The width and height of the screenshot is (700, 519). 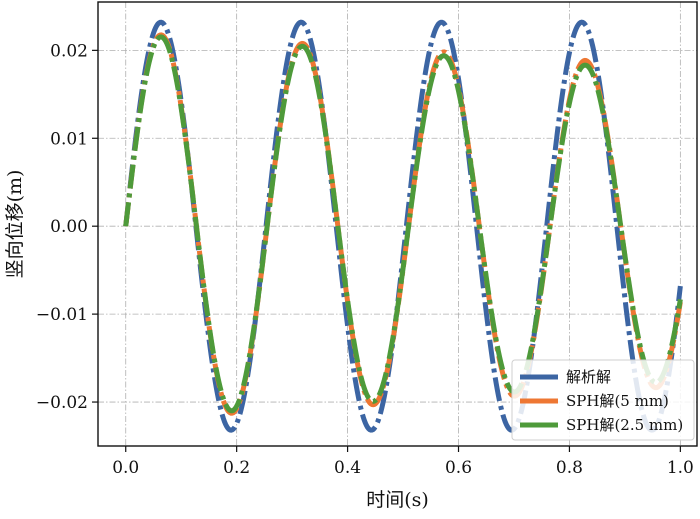 I want to click on x-axis-title: 时间(s), so click(x=397, y=500).